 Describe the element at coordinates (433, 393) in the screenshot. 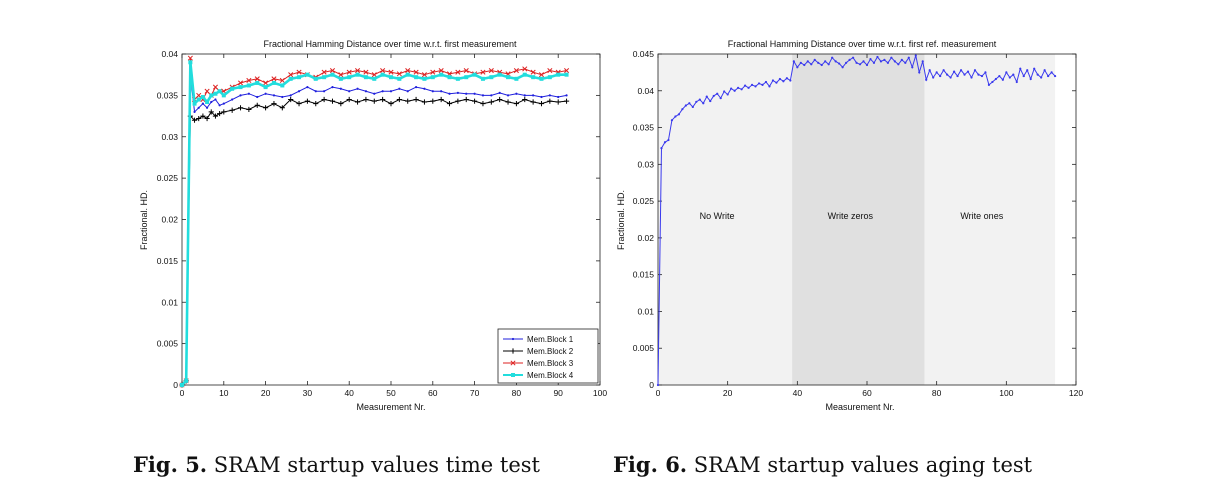

I see `x-tick-label: 60` at that location.